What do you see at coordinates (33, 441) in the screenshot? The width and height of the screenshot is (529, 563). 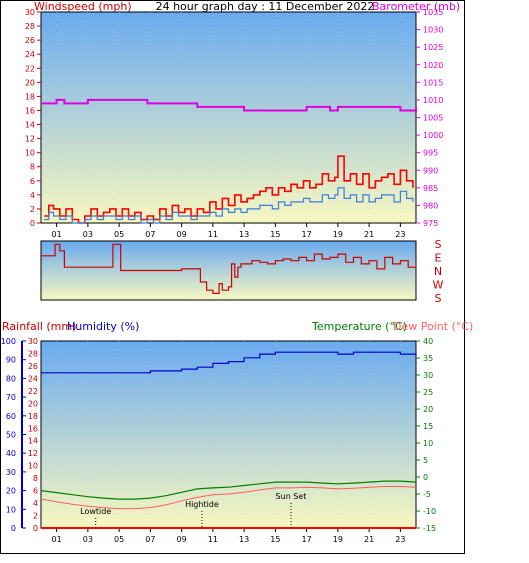 I see `rain-tick-label: 14` at bounding box center [33, 441].